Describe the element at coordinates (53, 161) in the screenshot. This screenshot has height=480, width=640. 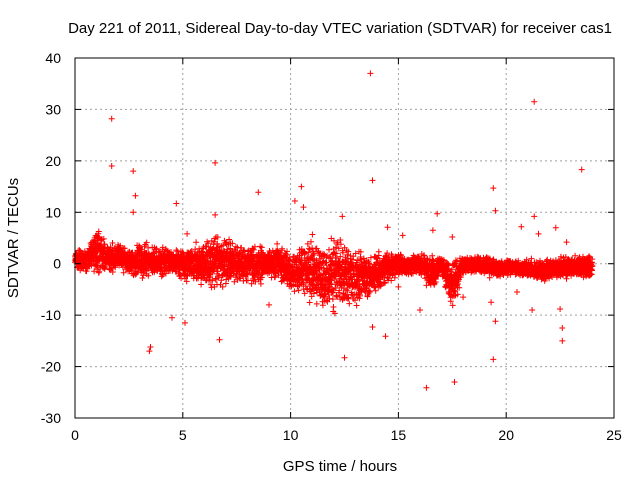
I see `y-tick-label: 20` at that location.